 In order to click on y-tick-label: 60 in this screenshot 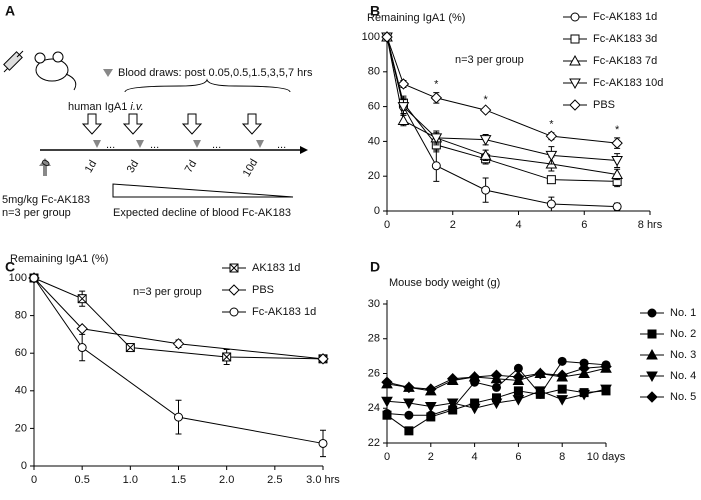, I will do `click(374, 107)`.